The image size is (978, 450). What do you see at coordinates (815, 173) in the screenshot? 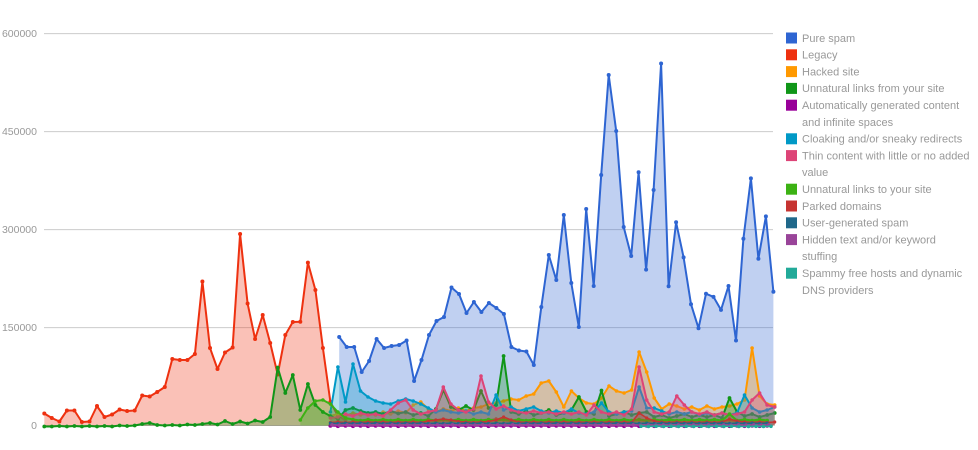
I see `svg-text: value` at bounding box center [815, 173].